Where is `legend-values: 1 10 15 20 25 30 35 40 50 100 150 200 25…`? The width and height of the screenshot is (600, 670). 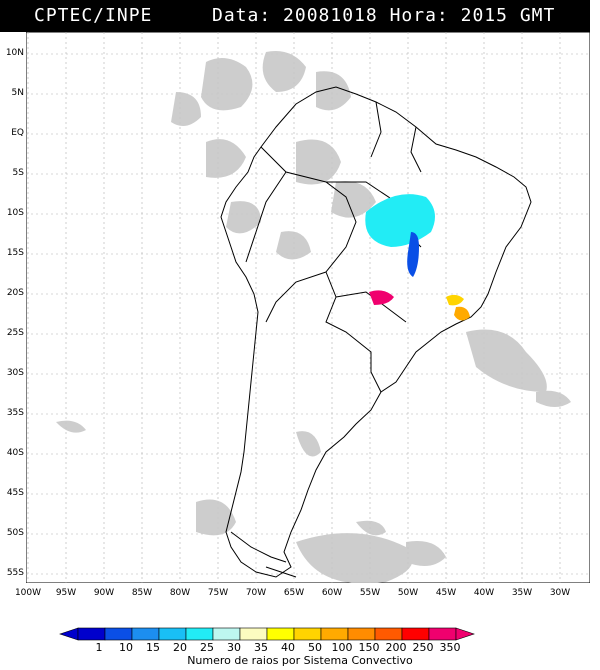 legend-values: 1 10 15 20 25 30 35 40 50 100 150 200 25… is located at coordinates (300, 647).